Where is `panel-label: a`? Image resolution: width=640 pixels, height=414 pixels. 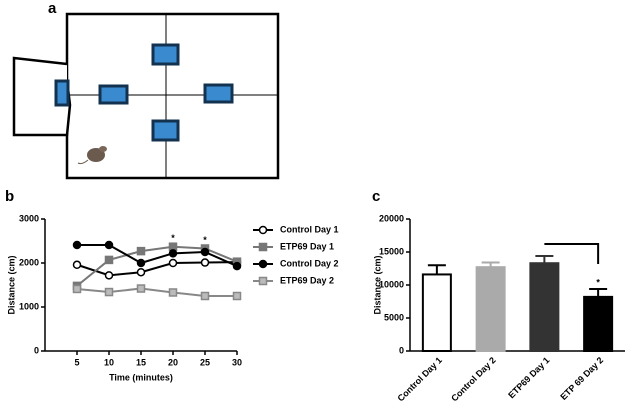 panel-label: a is located at coordinates (52, 8).